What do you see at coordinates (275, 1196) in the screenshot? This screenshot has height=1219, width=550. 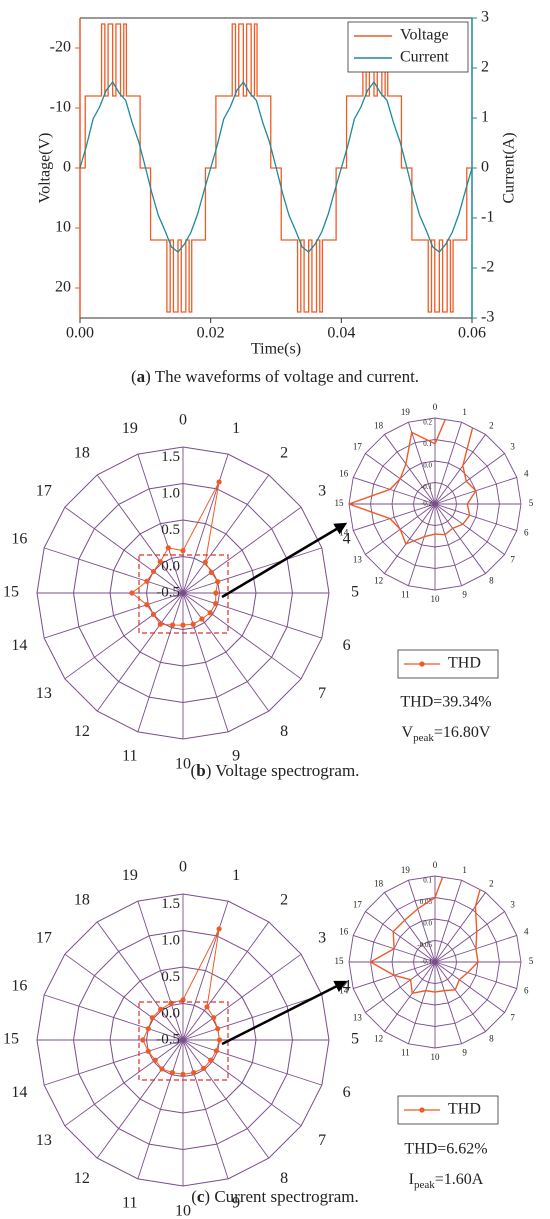 I see `caption: (c) Current spectrogram.` at bounding box center [275, 1196].